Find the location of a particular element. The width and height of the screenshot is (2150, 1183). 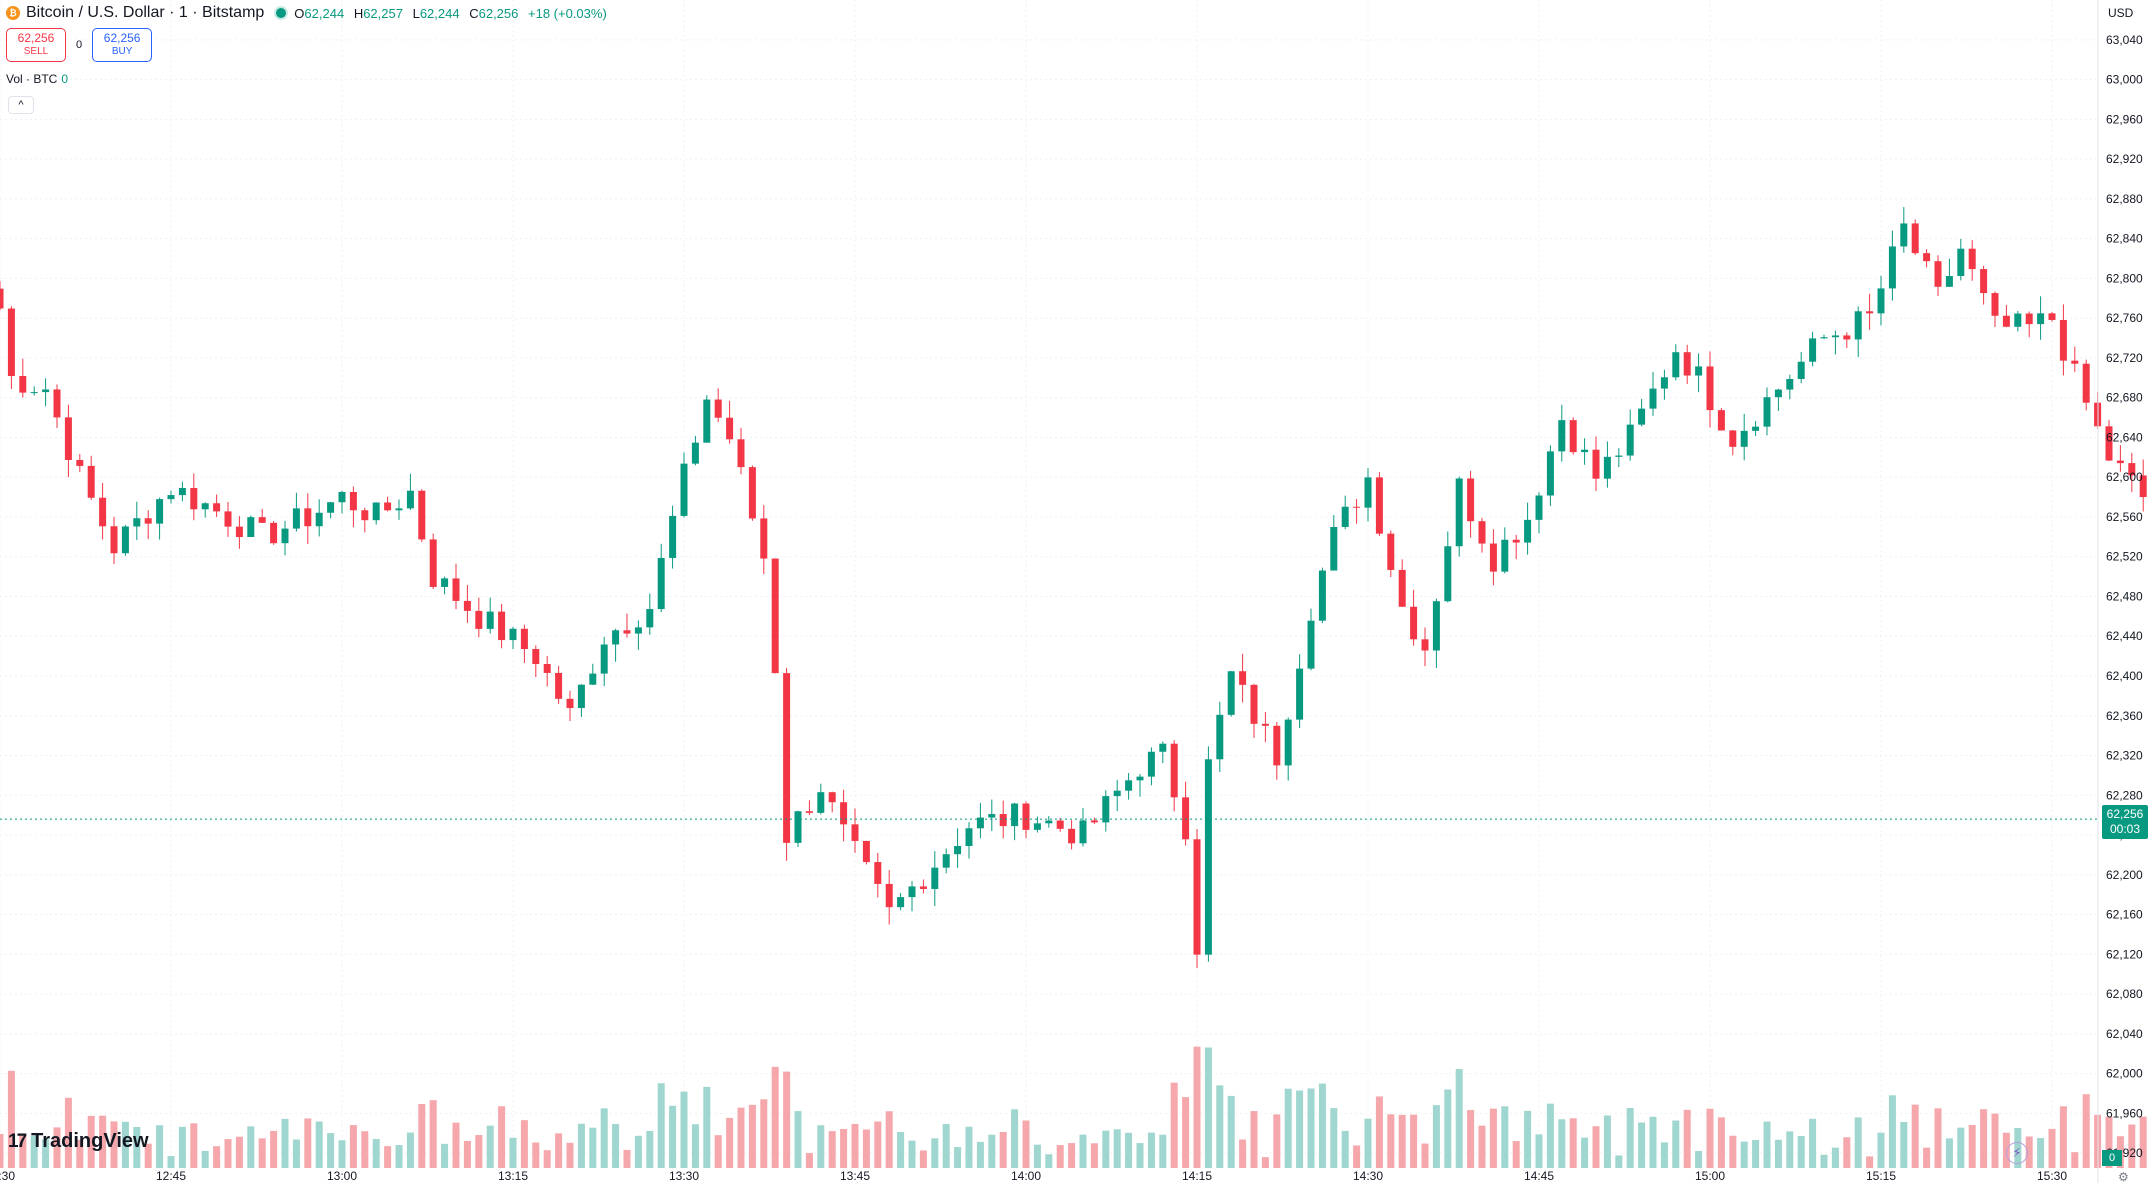

price-tick-label: 62,360 is located at coordinates (2124, 716).